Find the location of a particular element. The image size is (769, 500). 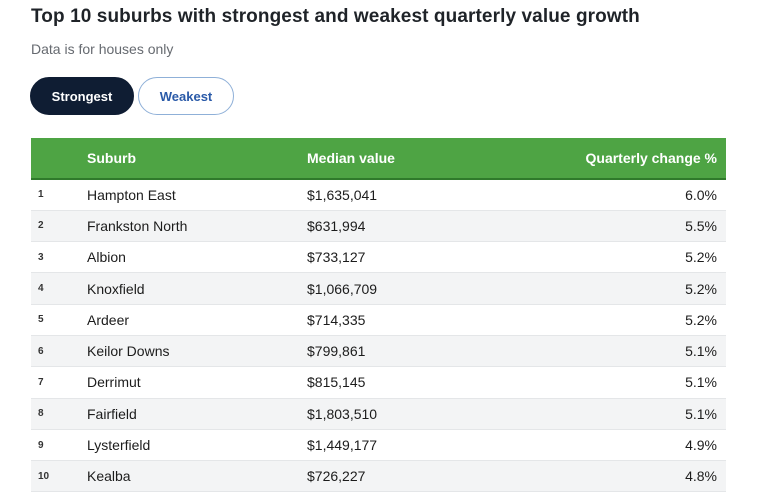

rank-cell: 7 is located at coordinates (59, 382).